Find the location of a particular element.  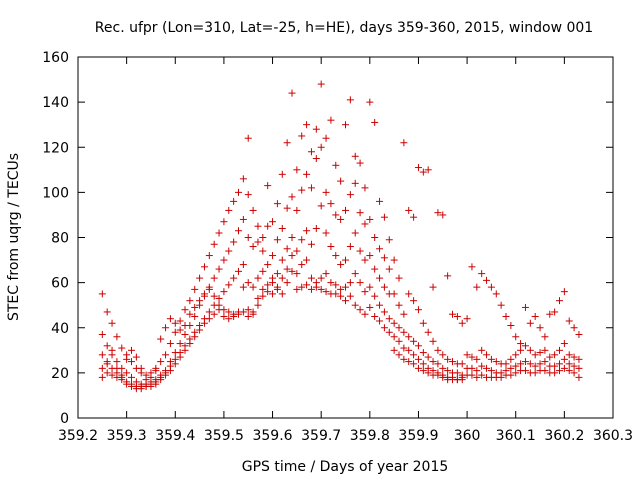

y-tick-label: 60 is located at coordinates (60, 284).